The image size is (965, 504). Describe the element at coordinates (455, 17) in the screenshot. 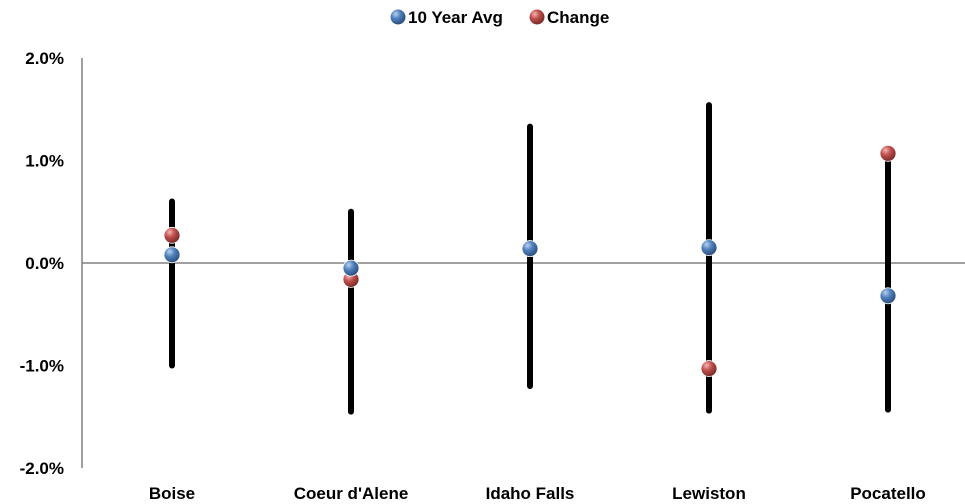

I see `legend-label-10-year-avg: 10 Year Avg` at that location.